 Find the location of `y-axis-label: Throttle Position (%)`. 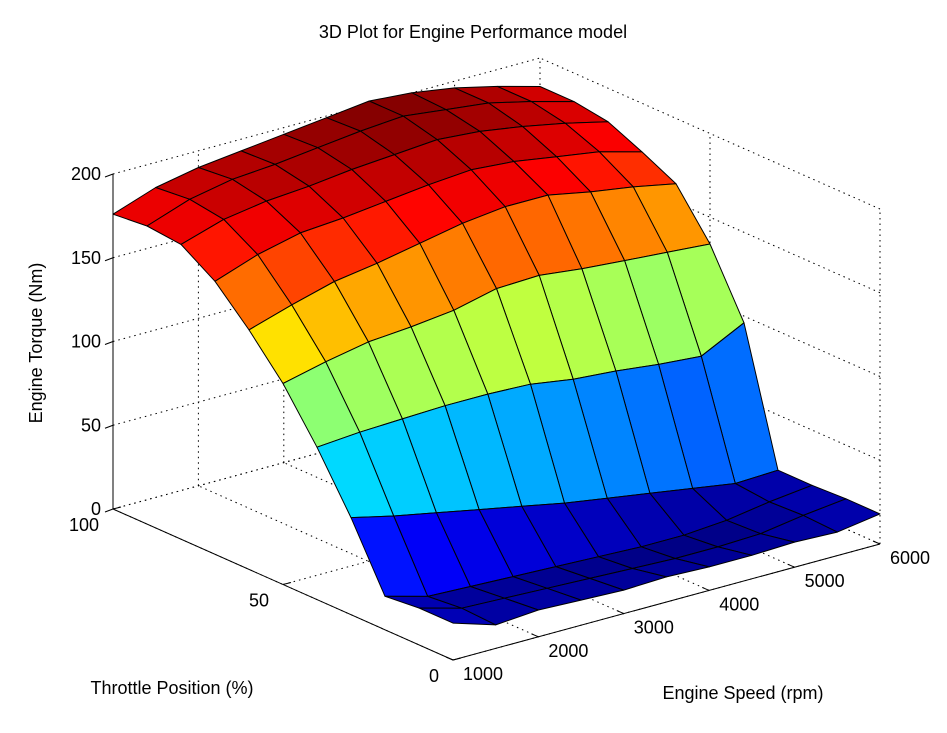

y-axis-label: Throttle Position (%) is located at coordinates (171, 688).